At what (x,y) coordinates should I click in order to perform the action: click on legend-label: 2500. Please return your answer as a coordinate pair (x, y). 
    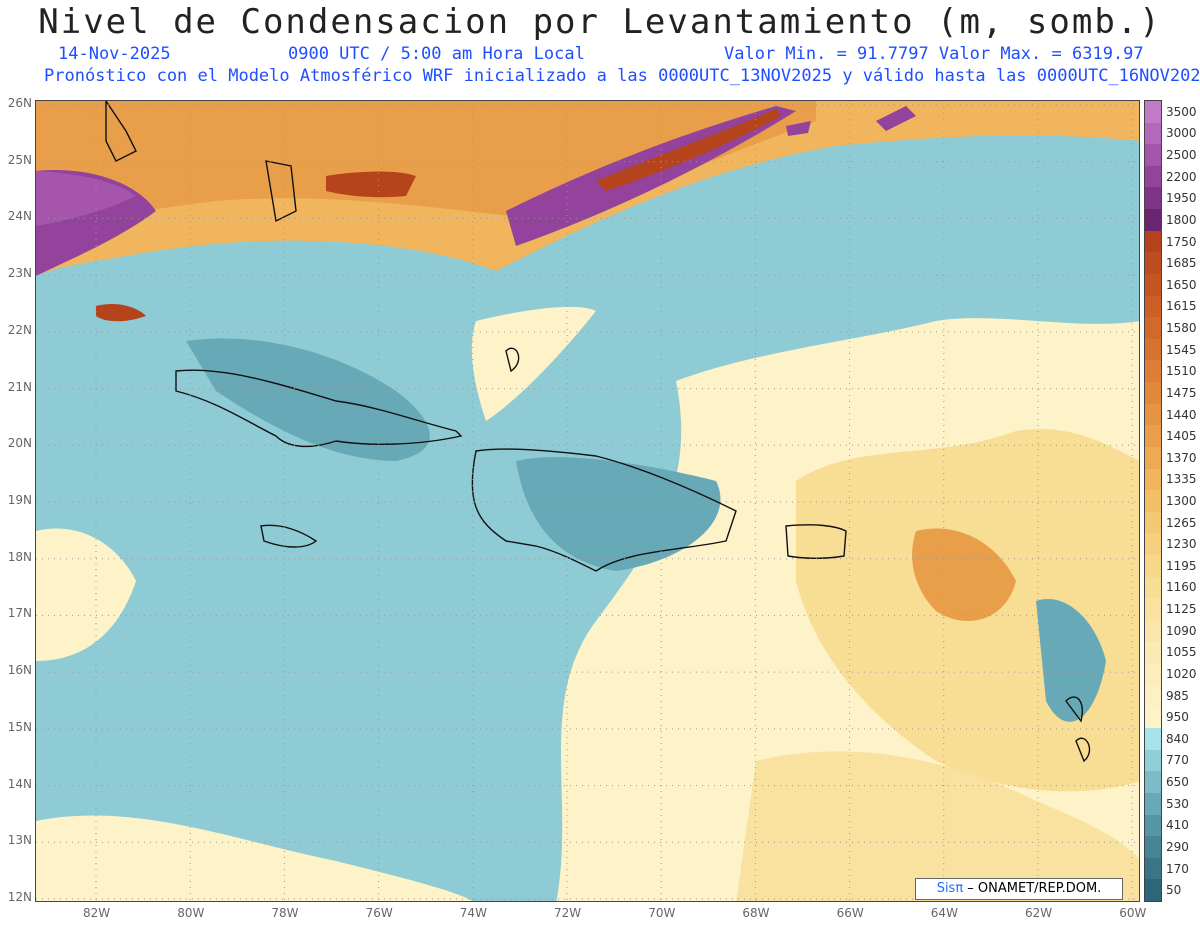
    Looking at the image, I should click on (1181, 155).